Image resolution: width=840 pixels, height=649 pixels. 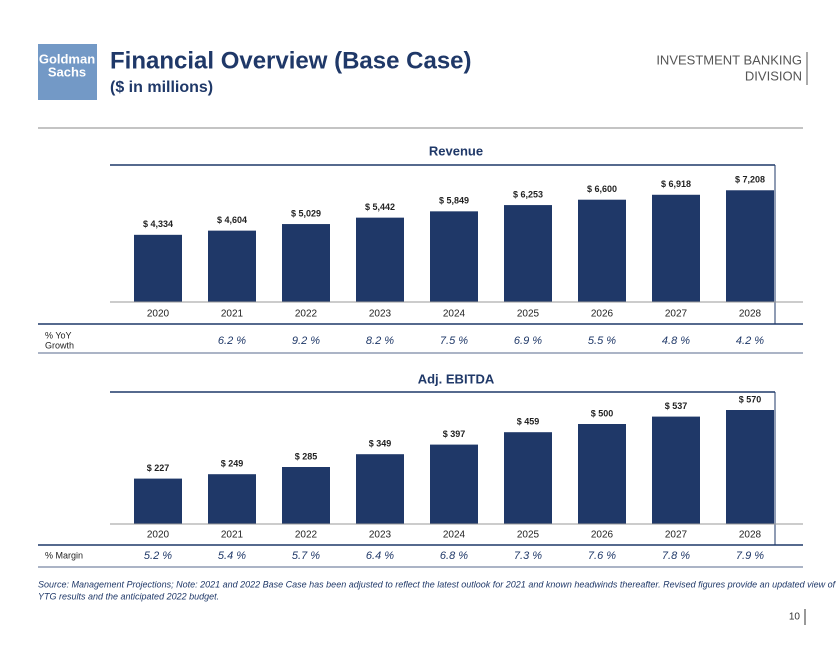 I want to click on data-label: $ 459, so click(x=528, y=422).